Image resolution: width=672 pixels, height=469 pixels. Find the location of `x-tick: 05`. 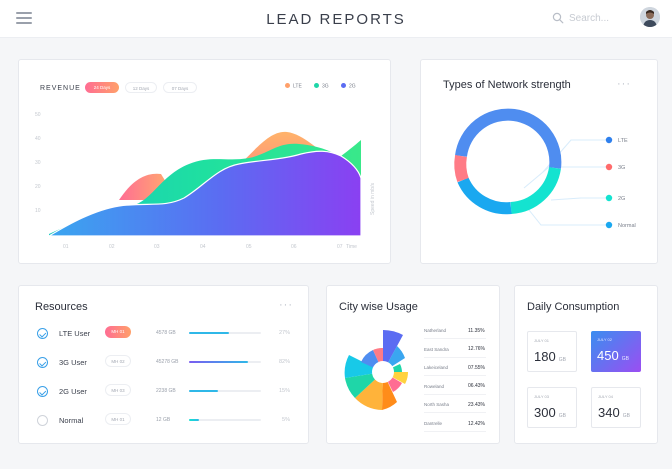

x-tick: 05 is located at coordinates (249, 247).